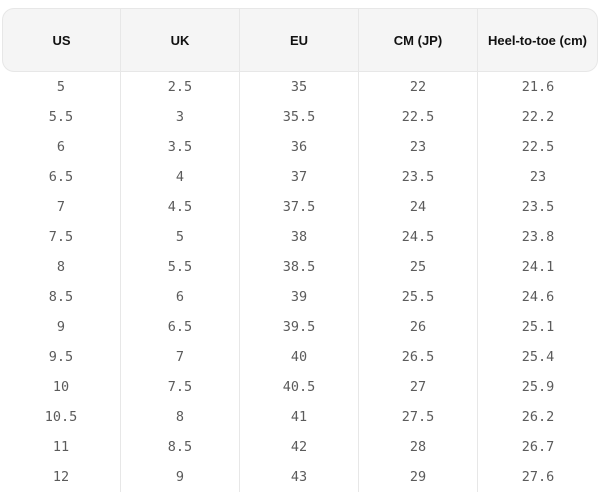  Describe the element at coordinates (418, 237) in the screenshot. I see `cell-cm-jp-size: 24.5` at that location.